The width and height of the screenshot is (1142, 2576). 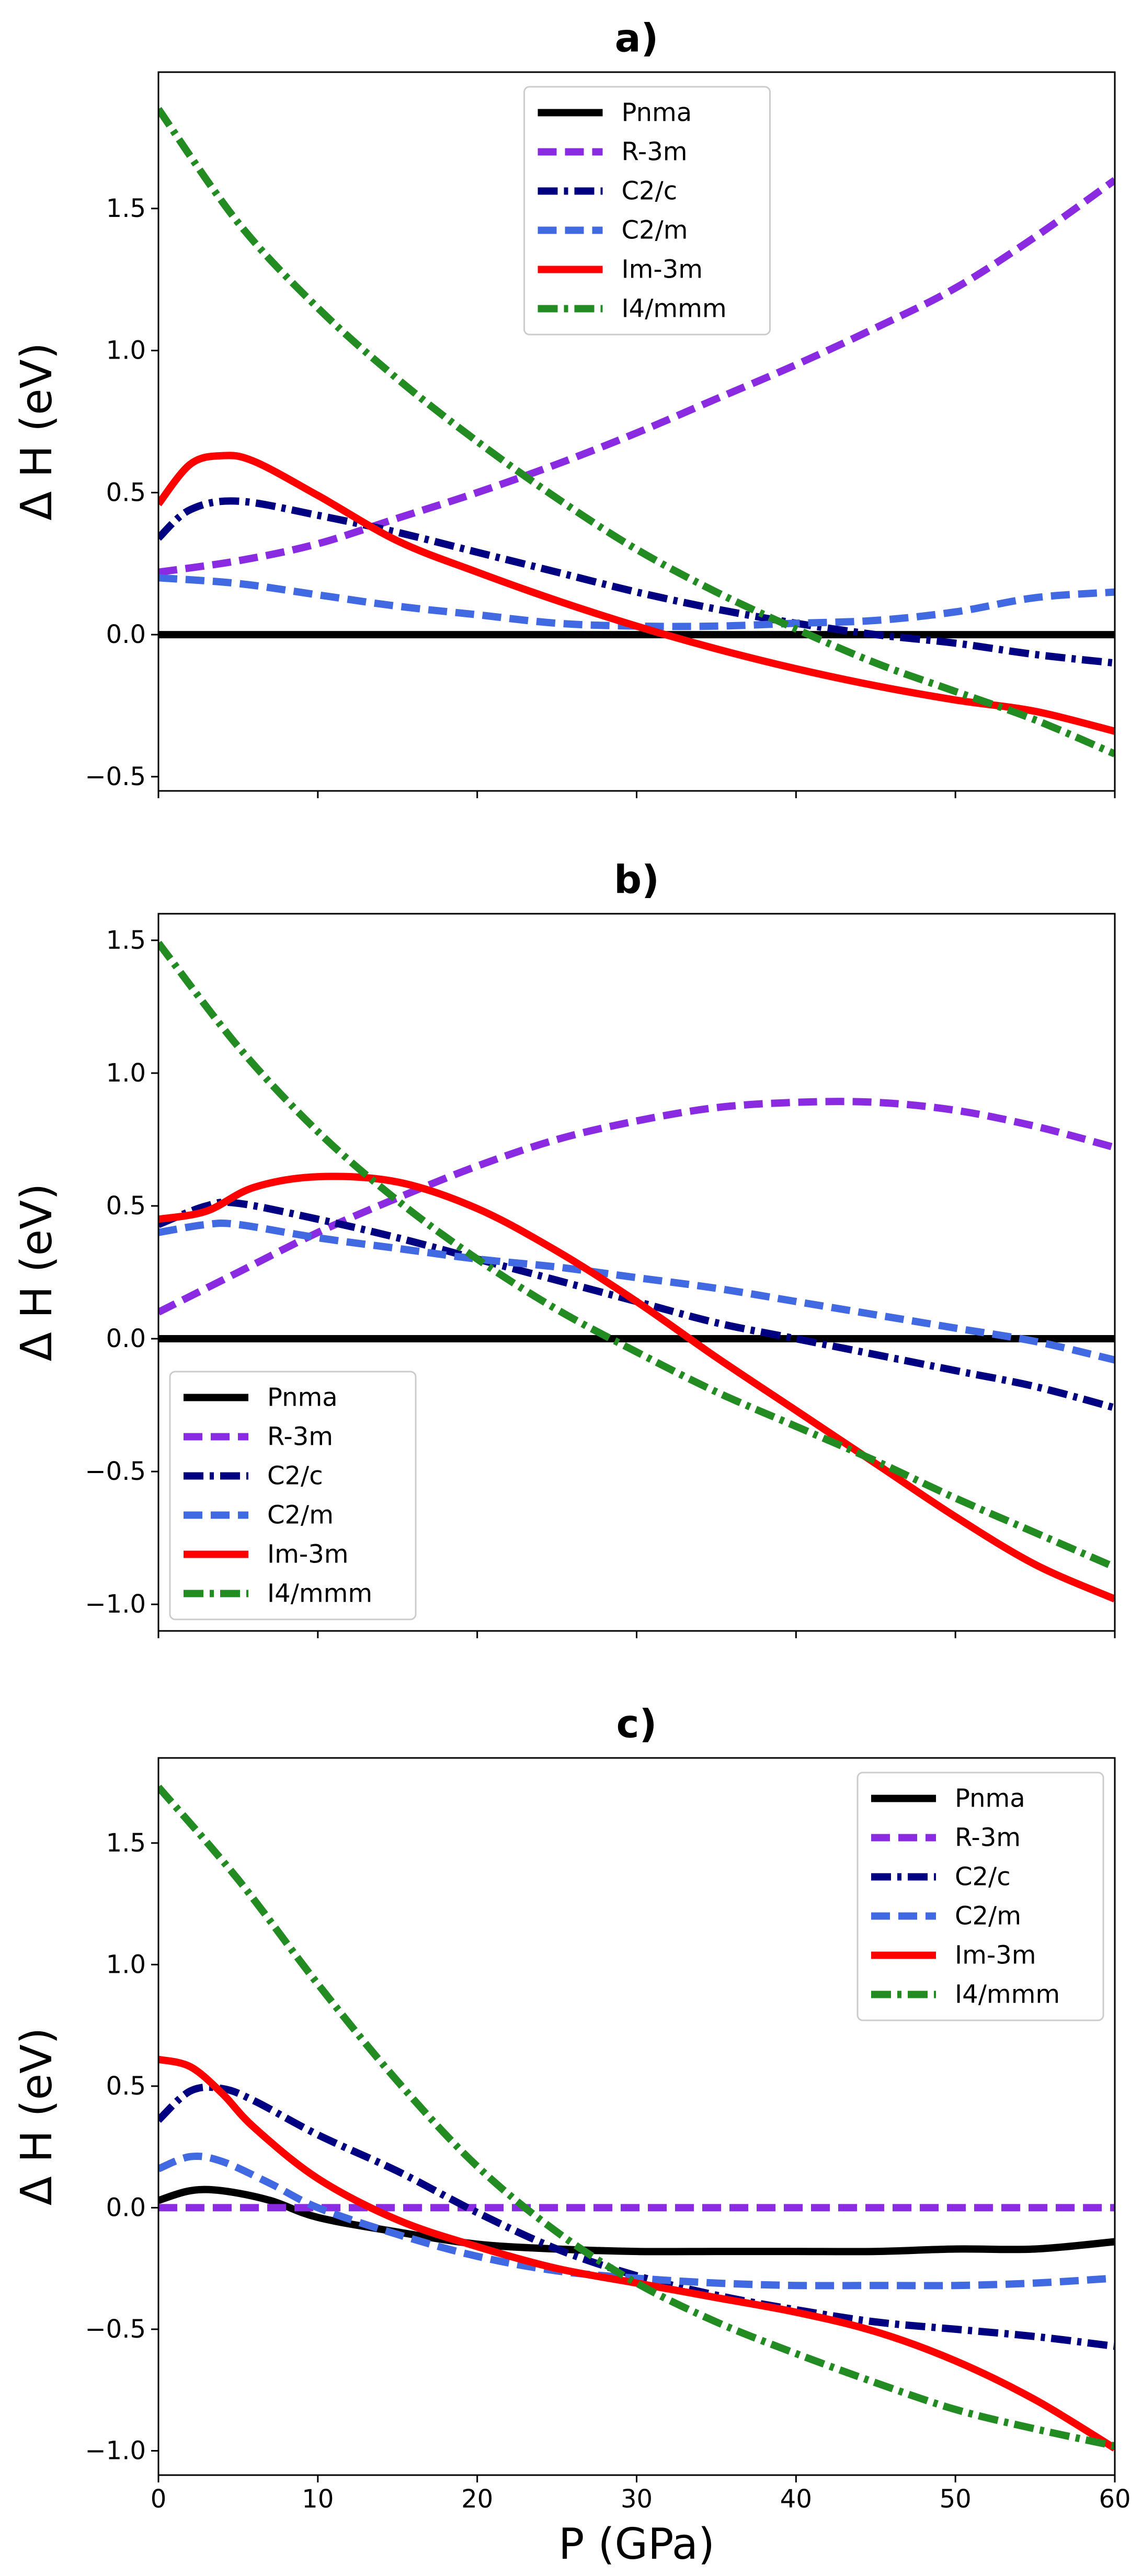 I want to click on panel-c-ytick-label: 0.5, so click(x=126, y=2086).